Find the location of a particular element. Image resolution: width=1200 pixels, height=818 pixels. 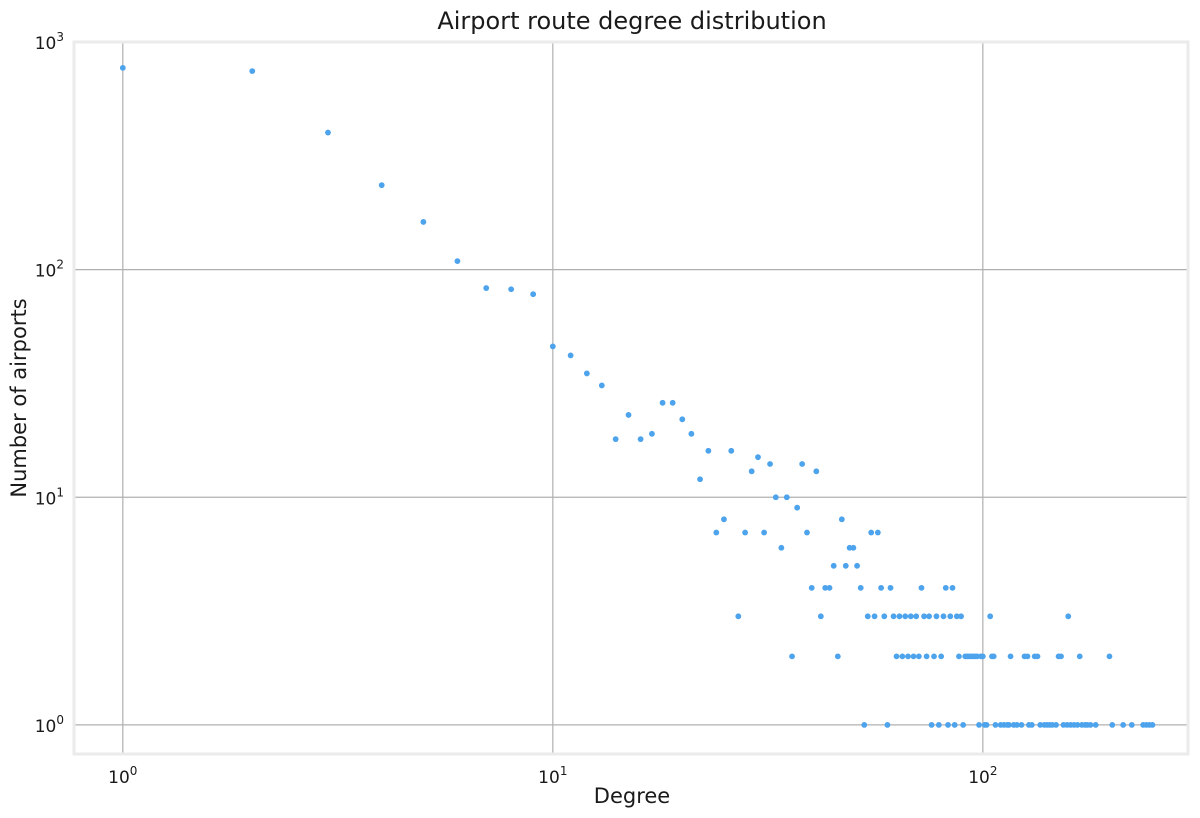

x-tick-label: 10¹ is located at coordinates (552, 776).